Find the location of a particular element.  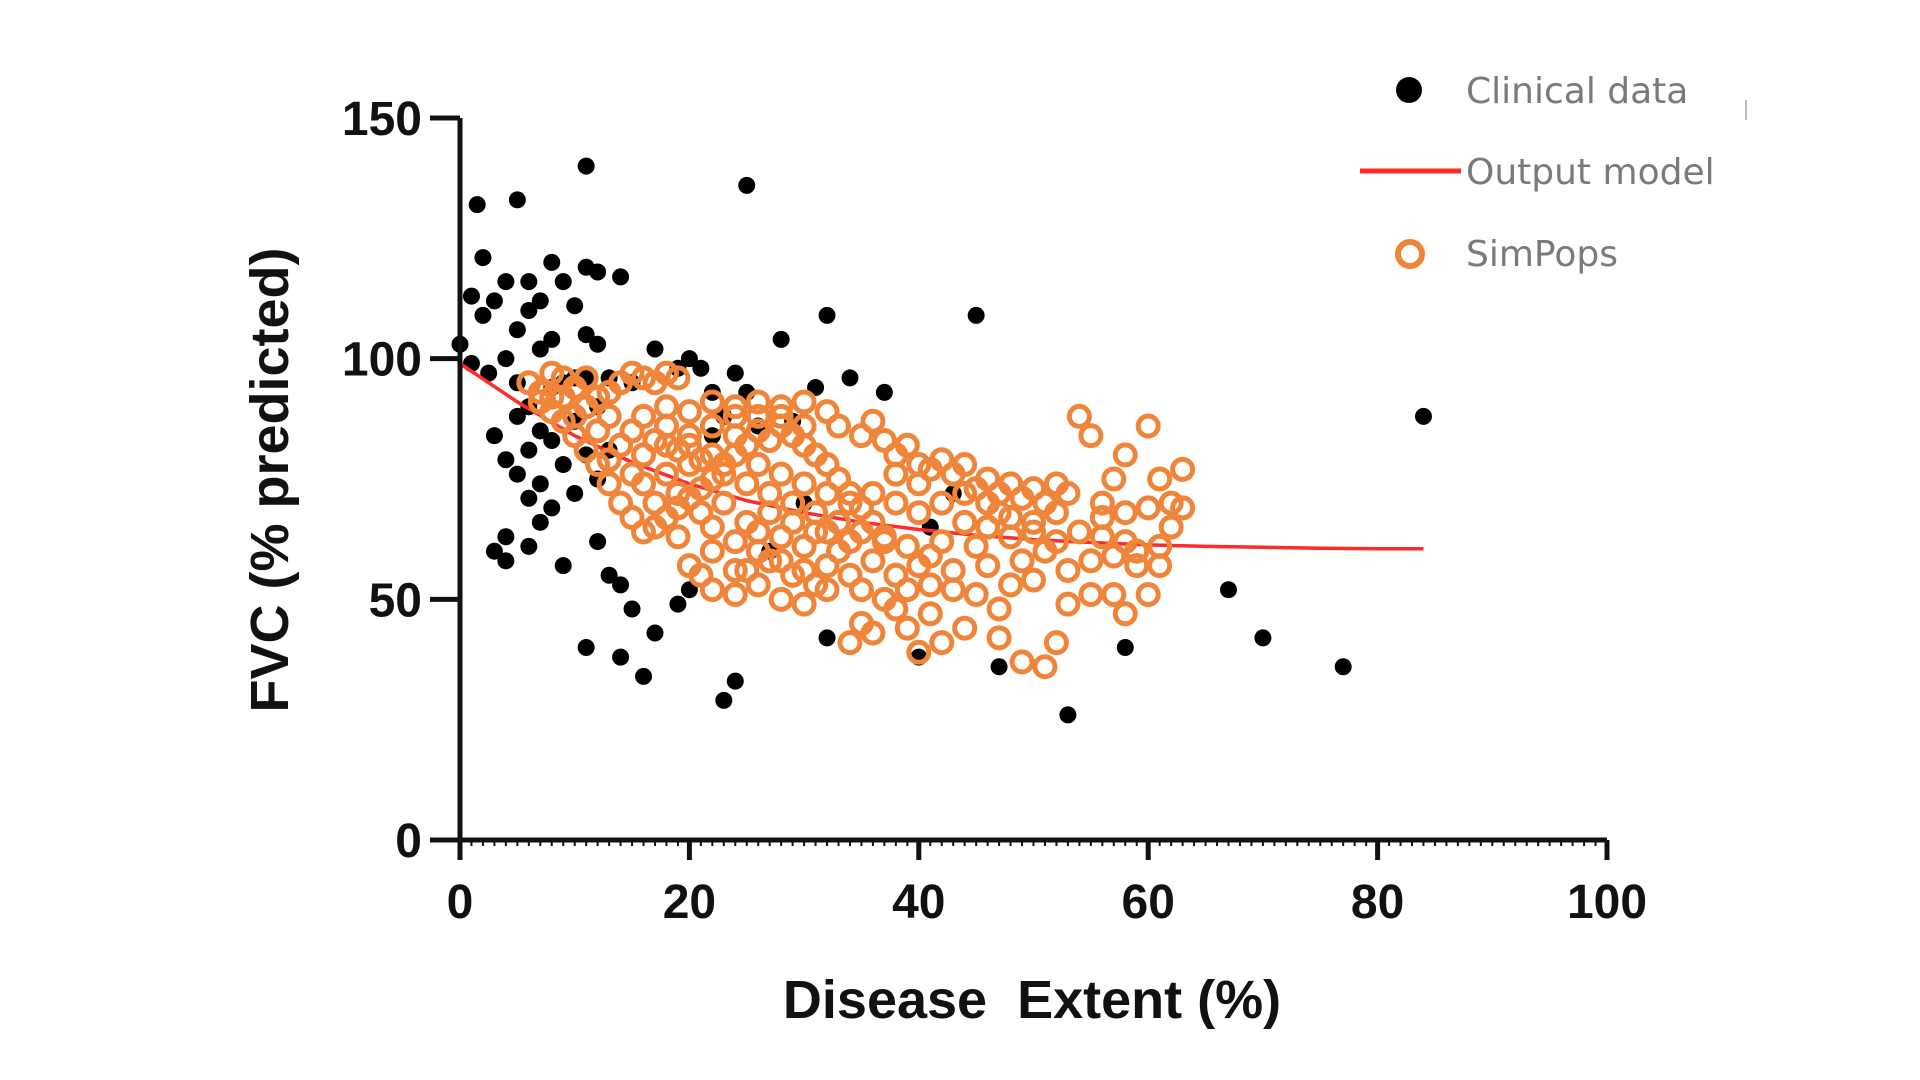

x-tick-label: 40 is located at coordinates (918, 902).